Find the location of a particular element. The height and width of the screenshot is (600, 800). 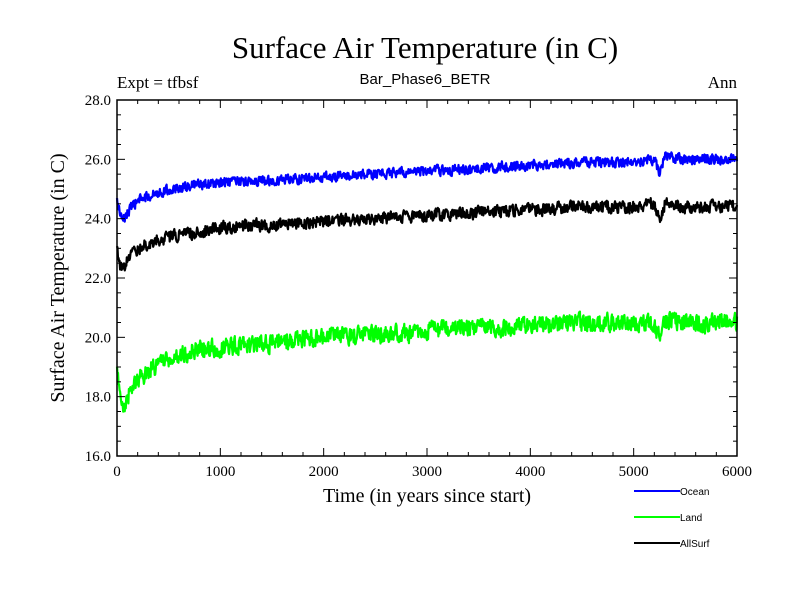

x-tick-label: 6000 is located at coordinates (737, 472).